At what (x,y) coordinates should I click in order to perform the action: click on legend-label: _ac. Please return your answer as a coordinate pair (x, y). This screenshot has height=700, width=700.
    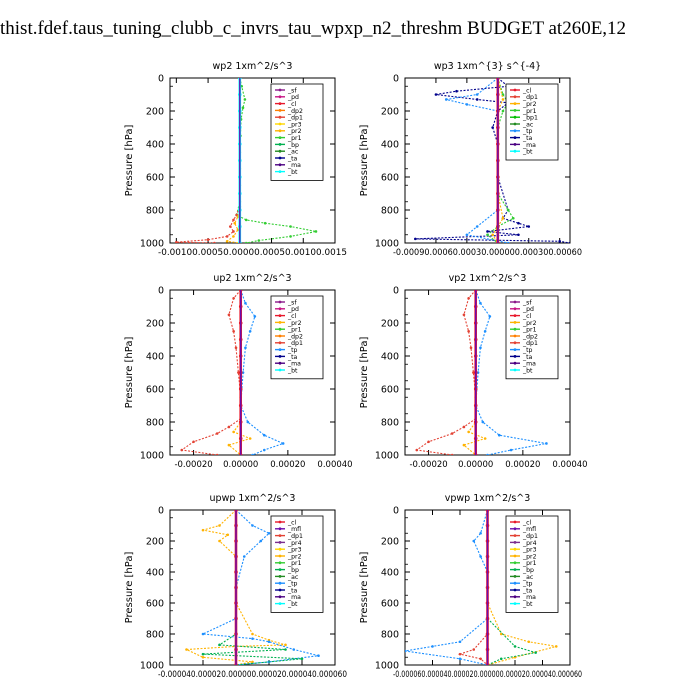
    Looking at the image, I should click on (528, 577).